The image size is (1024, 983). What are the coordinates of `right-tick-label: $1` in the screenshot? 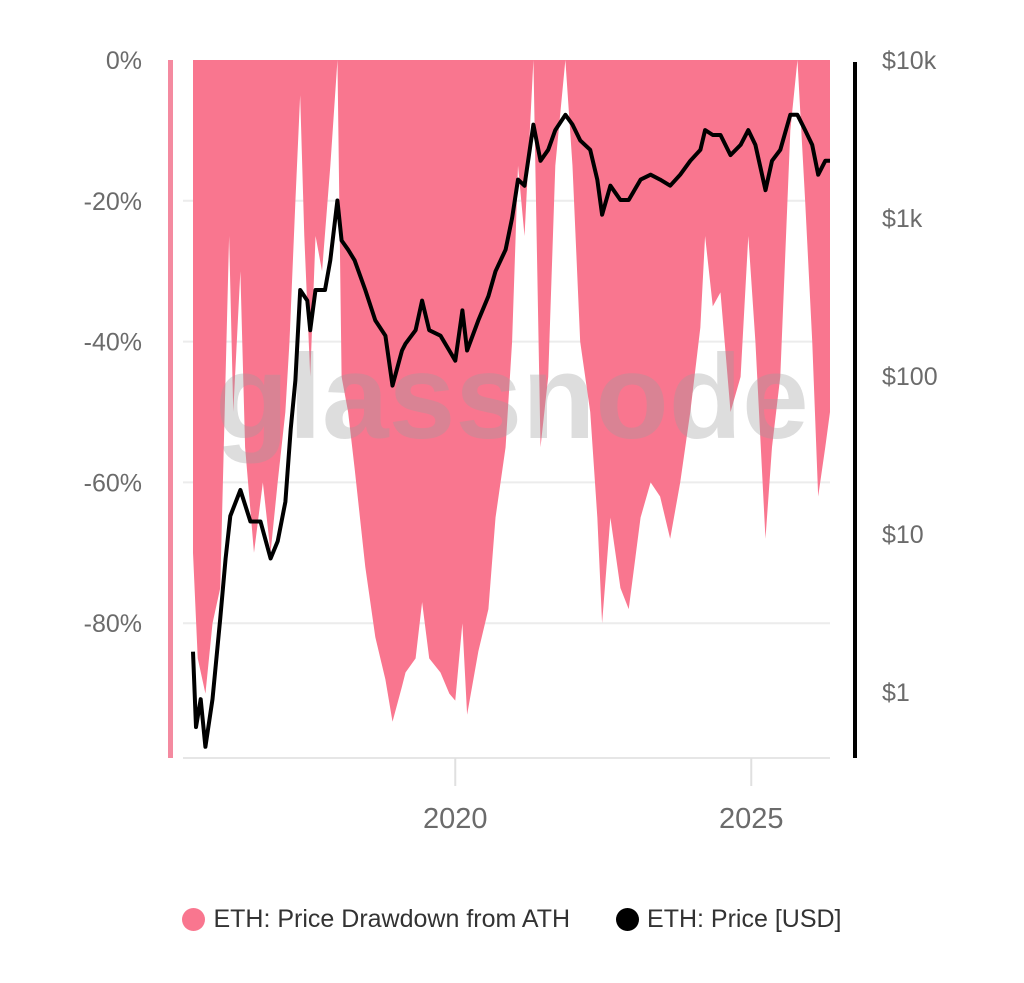 It's located at (896, 693).